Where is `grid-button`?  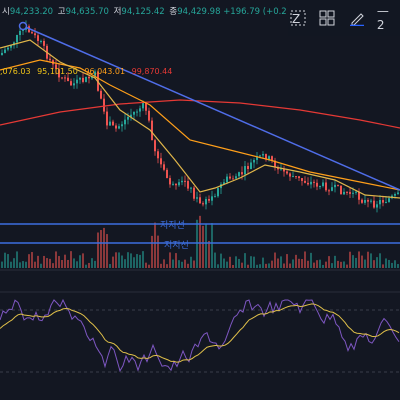 grid-button is located at coordinates (328, 18).